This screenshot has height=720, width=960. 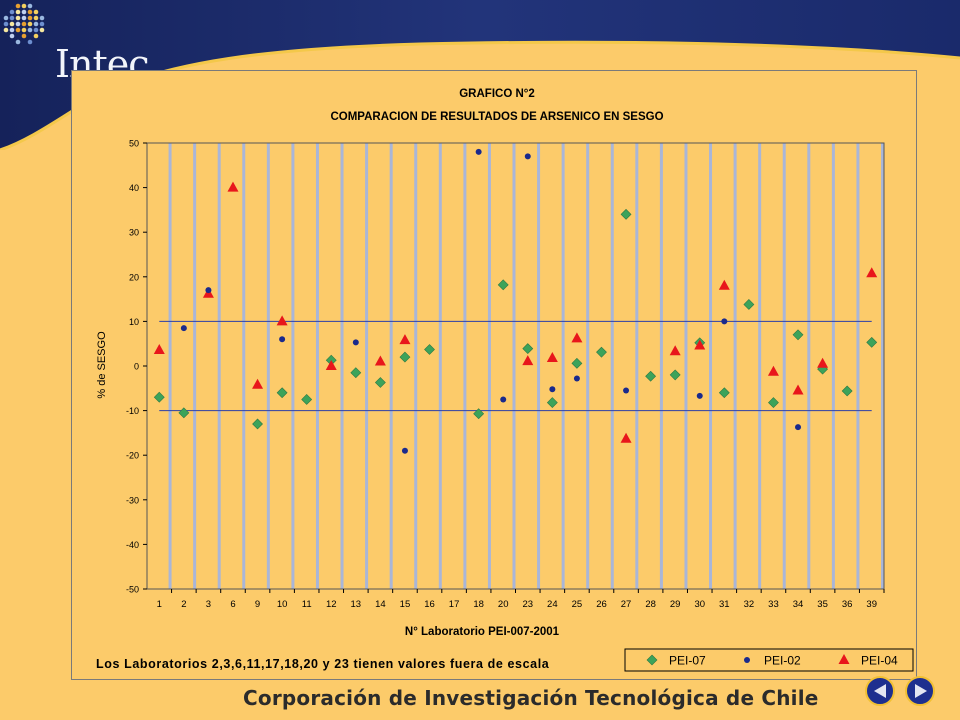 I want to click on x-tick-label: 28, so click(x=650, y=604).